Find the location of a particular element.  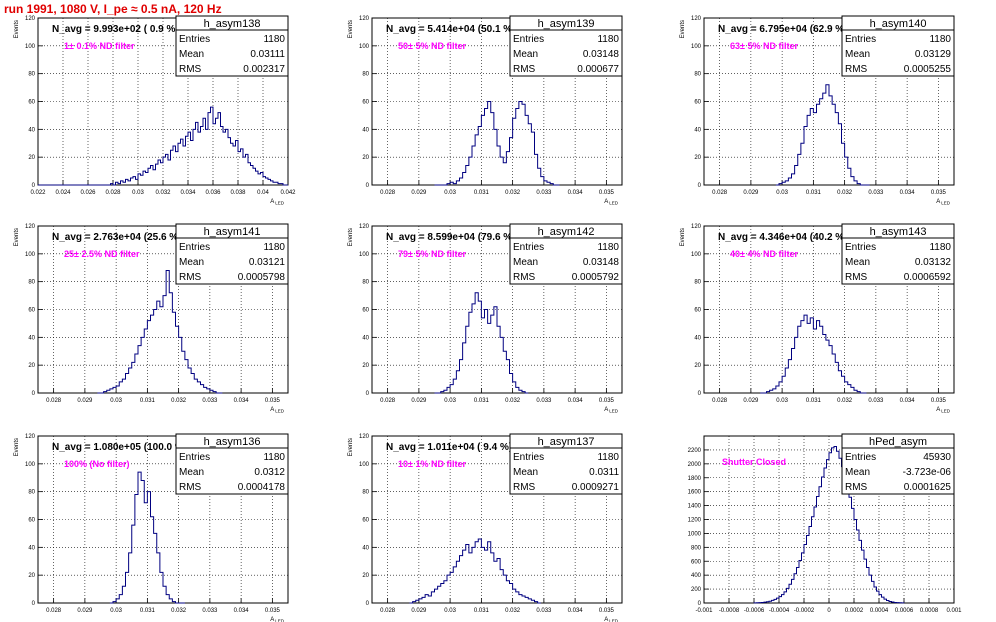

stats-rms-value: 0.0009271 is located at coordinates (596, 487).